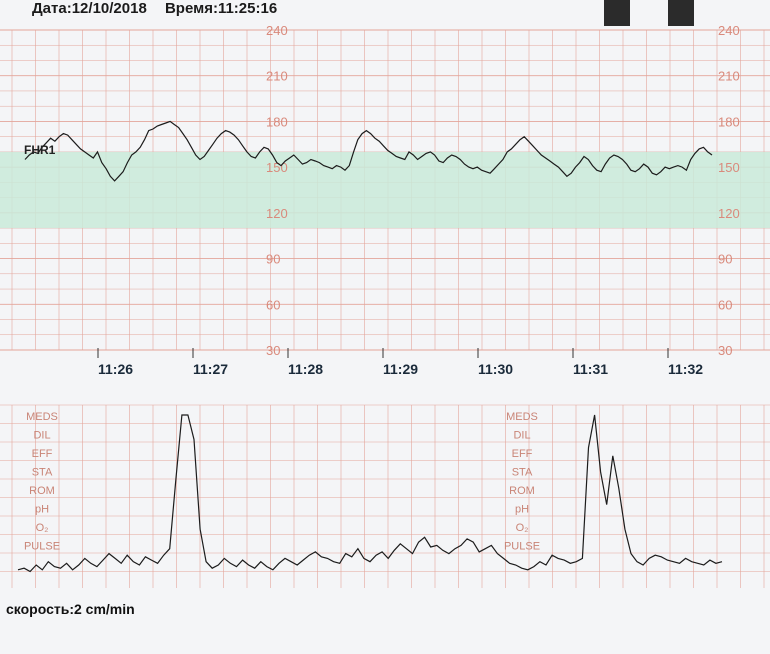 The height and width of the screenshot is (654, 770). I want to click on y-tick-label-right: 120, so click(729, 213).